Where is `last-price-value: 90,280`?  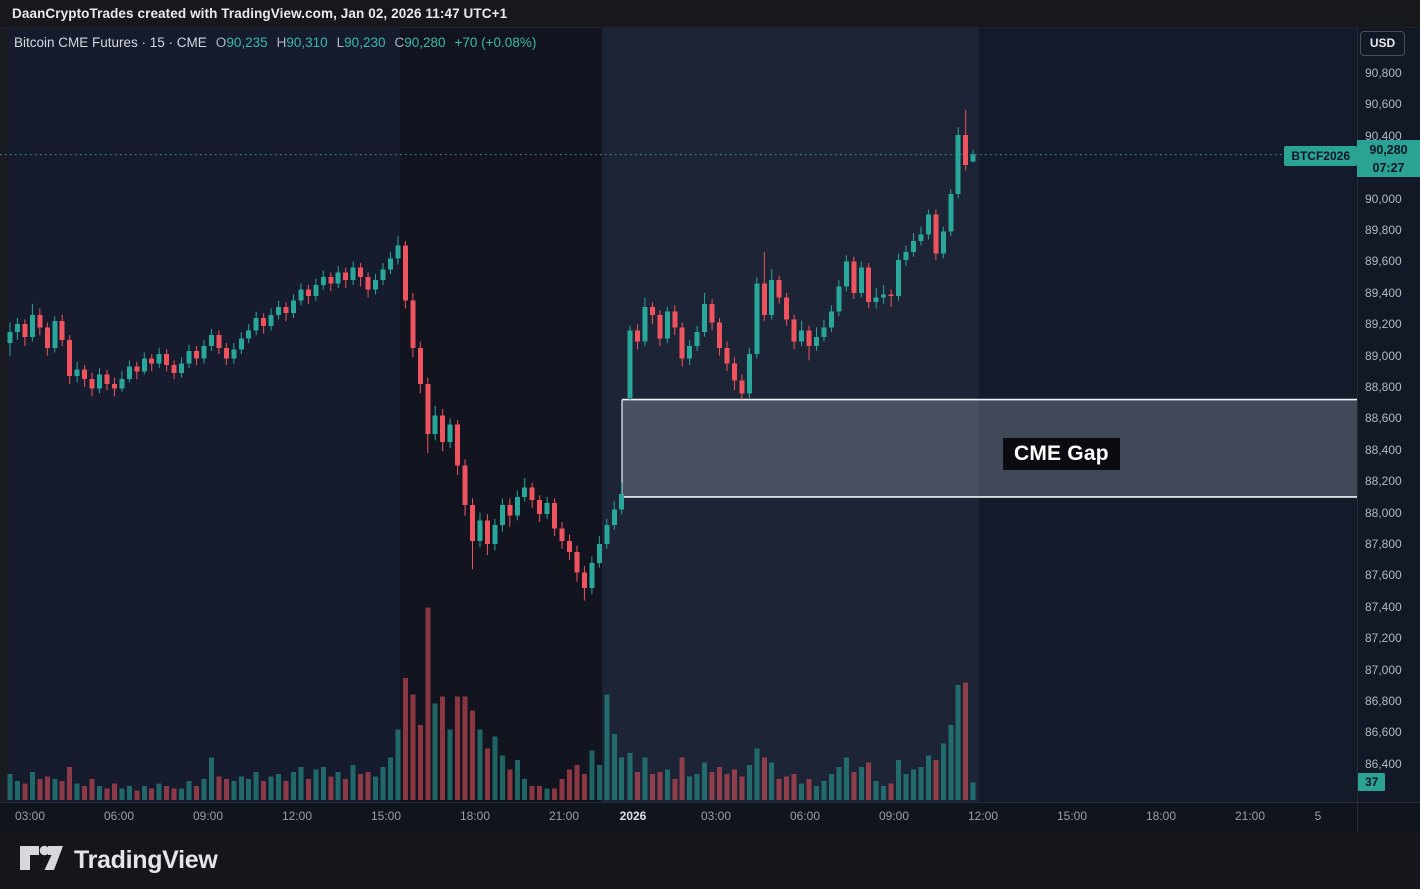 last-price-value: 90,280 is located at coordinates (1388, 150).